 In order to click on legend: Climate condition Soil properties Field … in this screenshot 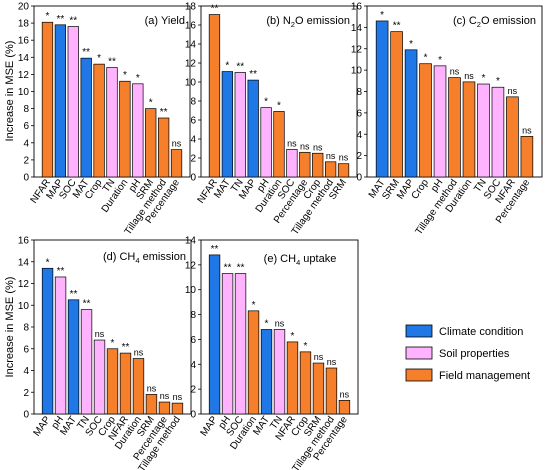, I will do `click(467, 353)`.